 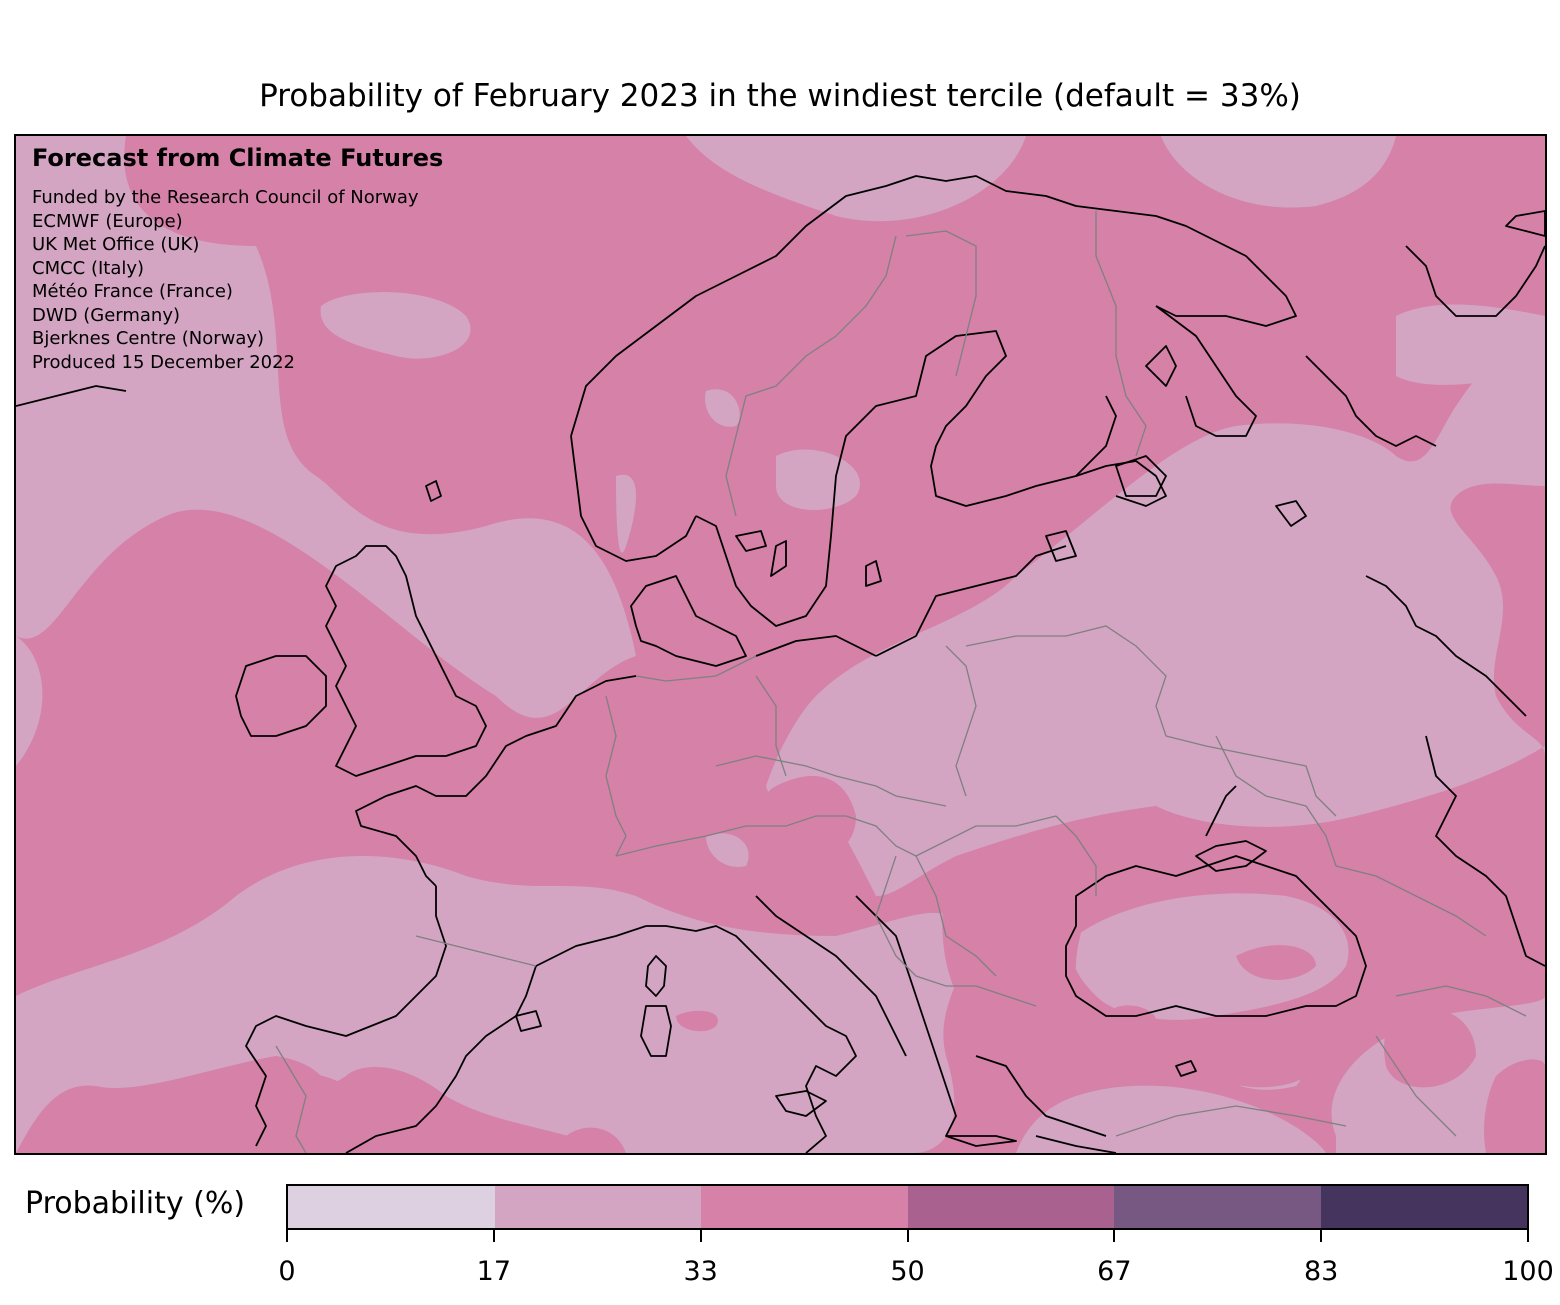 What do you see at coordinates (148, 338) in the screenshot?
I see `credit-line: Bjerknes Centre (Norway)` at bounding box center [148, 338].